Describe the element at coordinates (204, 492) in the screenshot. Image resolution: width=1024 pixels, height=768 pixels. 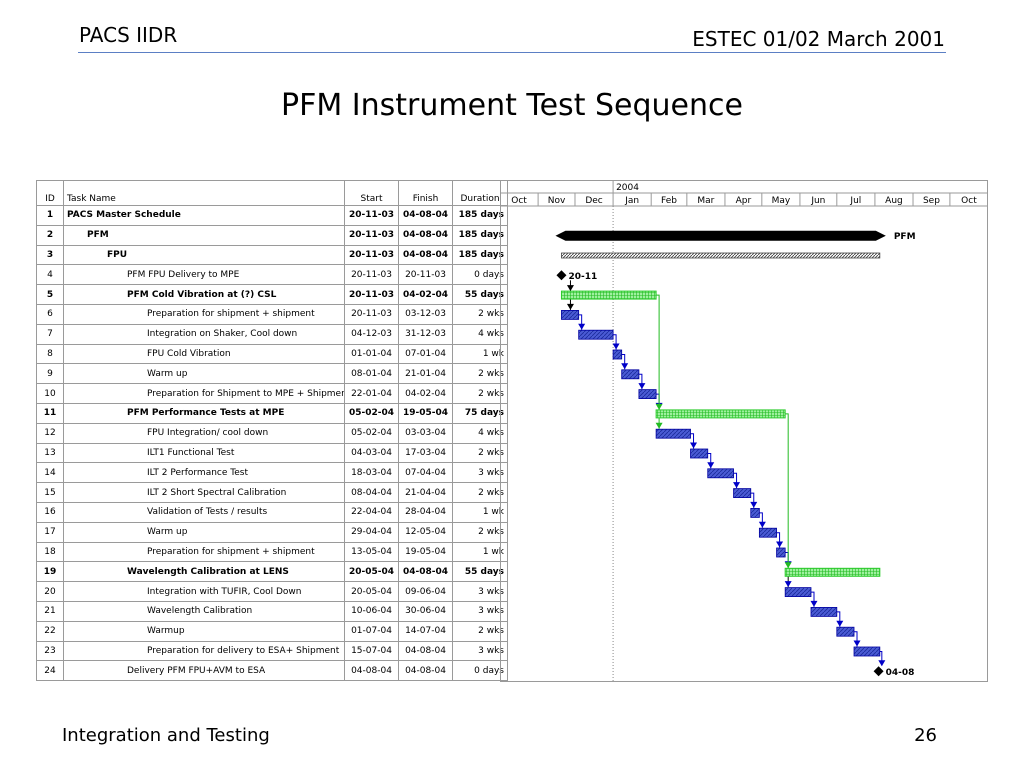
I see `task-name-cell: ILT 2 Short Spectral Calibration` at that location.